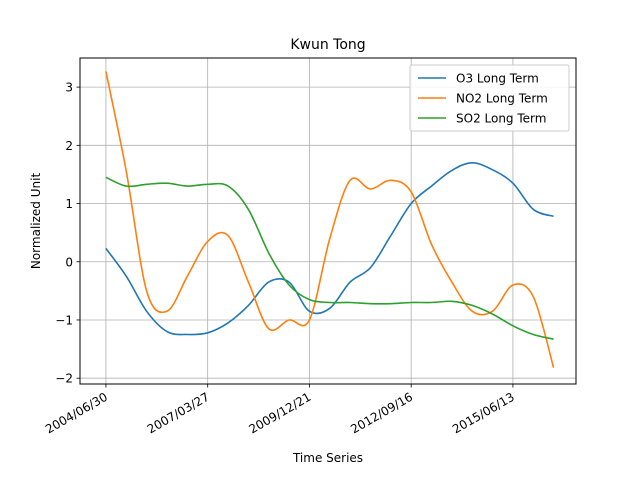 This screenshot has width=640, height=480. Describe the element at coordinates (502, 99) in the screenshot. I see `legend-label: NO2 Long Term` at that location.